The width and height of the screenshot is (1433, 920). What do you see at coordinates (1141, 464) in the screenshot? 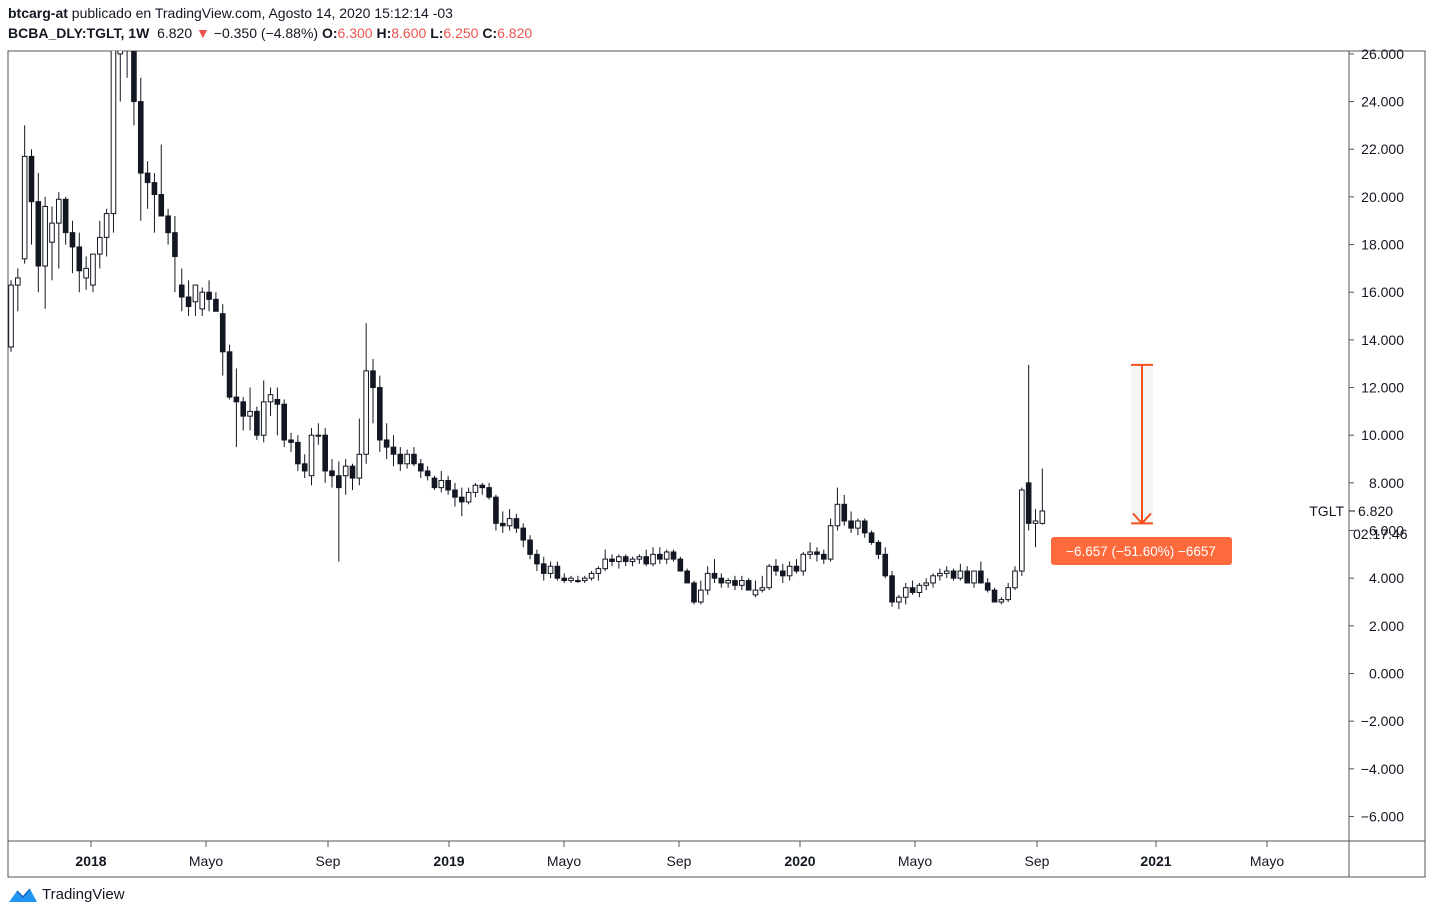
I see `measure-tool: −6.657 (−51.60%) −6657` at bounding box center [1141, 464].